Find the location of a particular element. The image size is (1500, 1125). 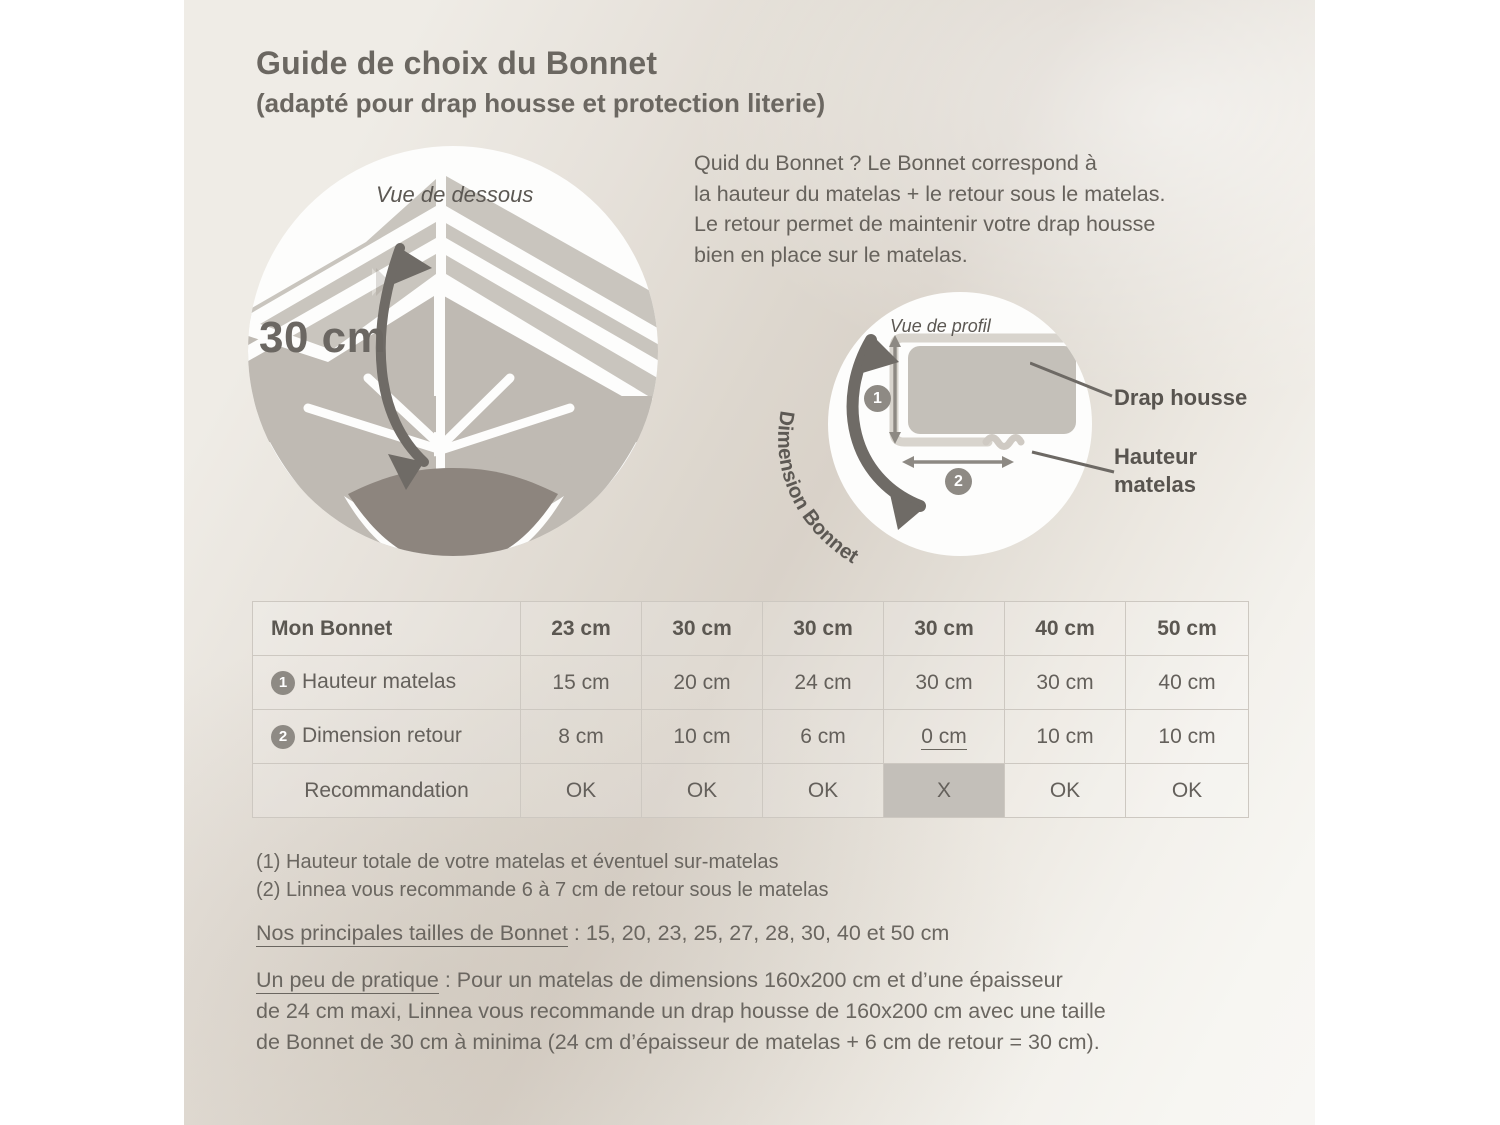

profile-badge-2: 2 is located at coordinates (958, 481).